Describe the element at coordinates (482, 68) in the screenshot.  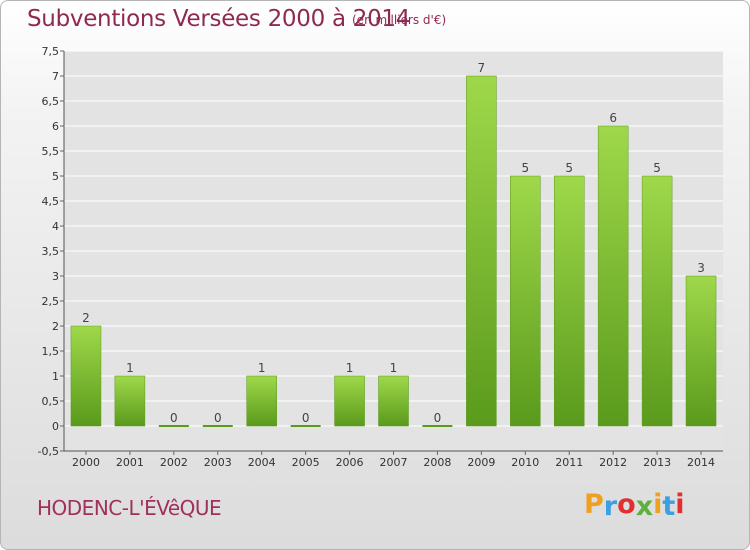
I see `data-label: 7` at that location.